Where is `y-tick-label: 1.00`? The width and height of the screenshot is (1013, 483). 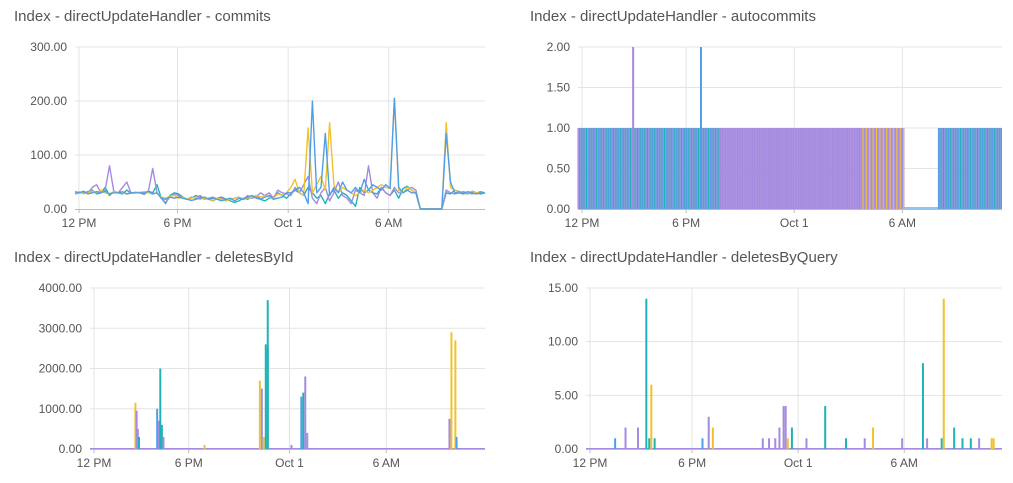 y-tick-label: 1.00 is located at coordinates (559, 128).